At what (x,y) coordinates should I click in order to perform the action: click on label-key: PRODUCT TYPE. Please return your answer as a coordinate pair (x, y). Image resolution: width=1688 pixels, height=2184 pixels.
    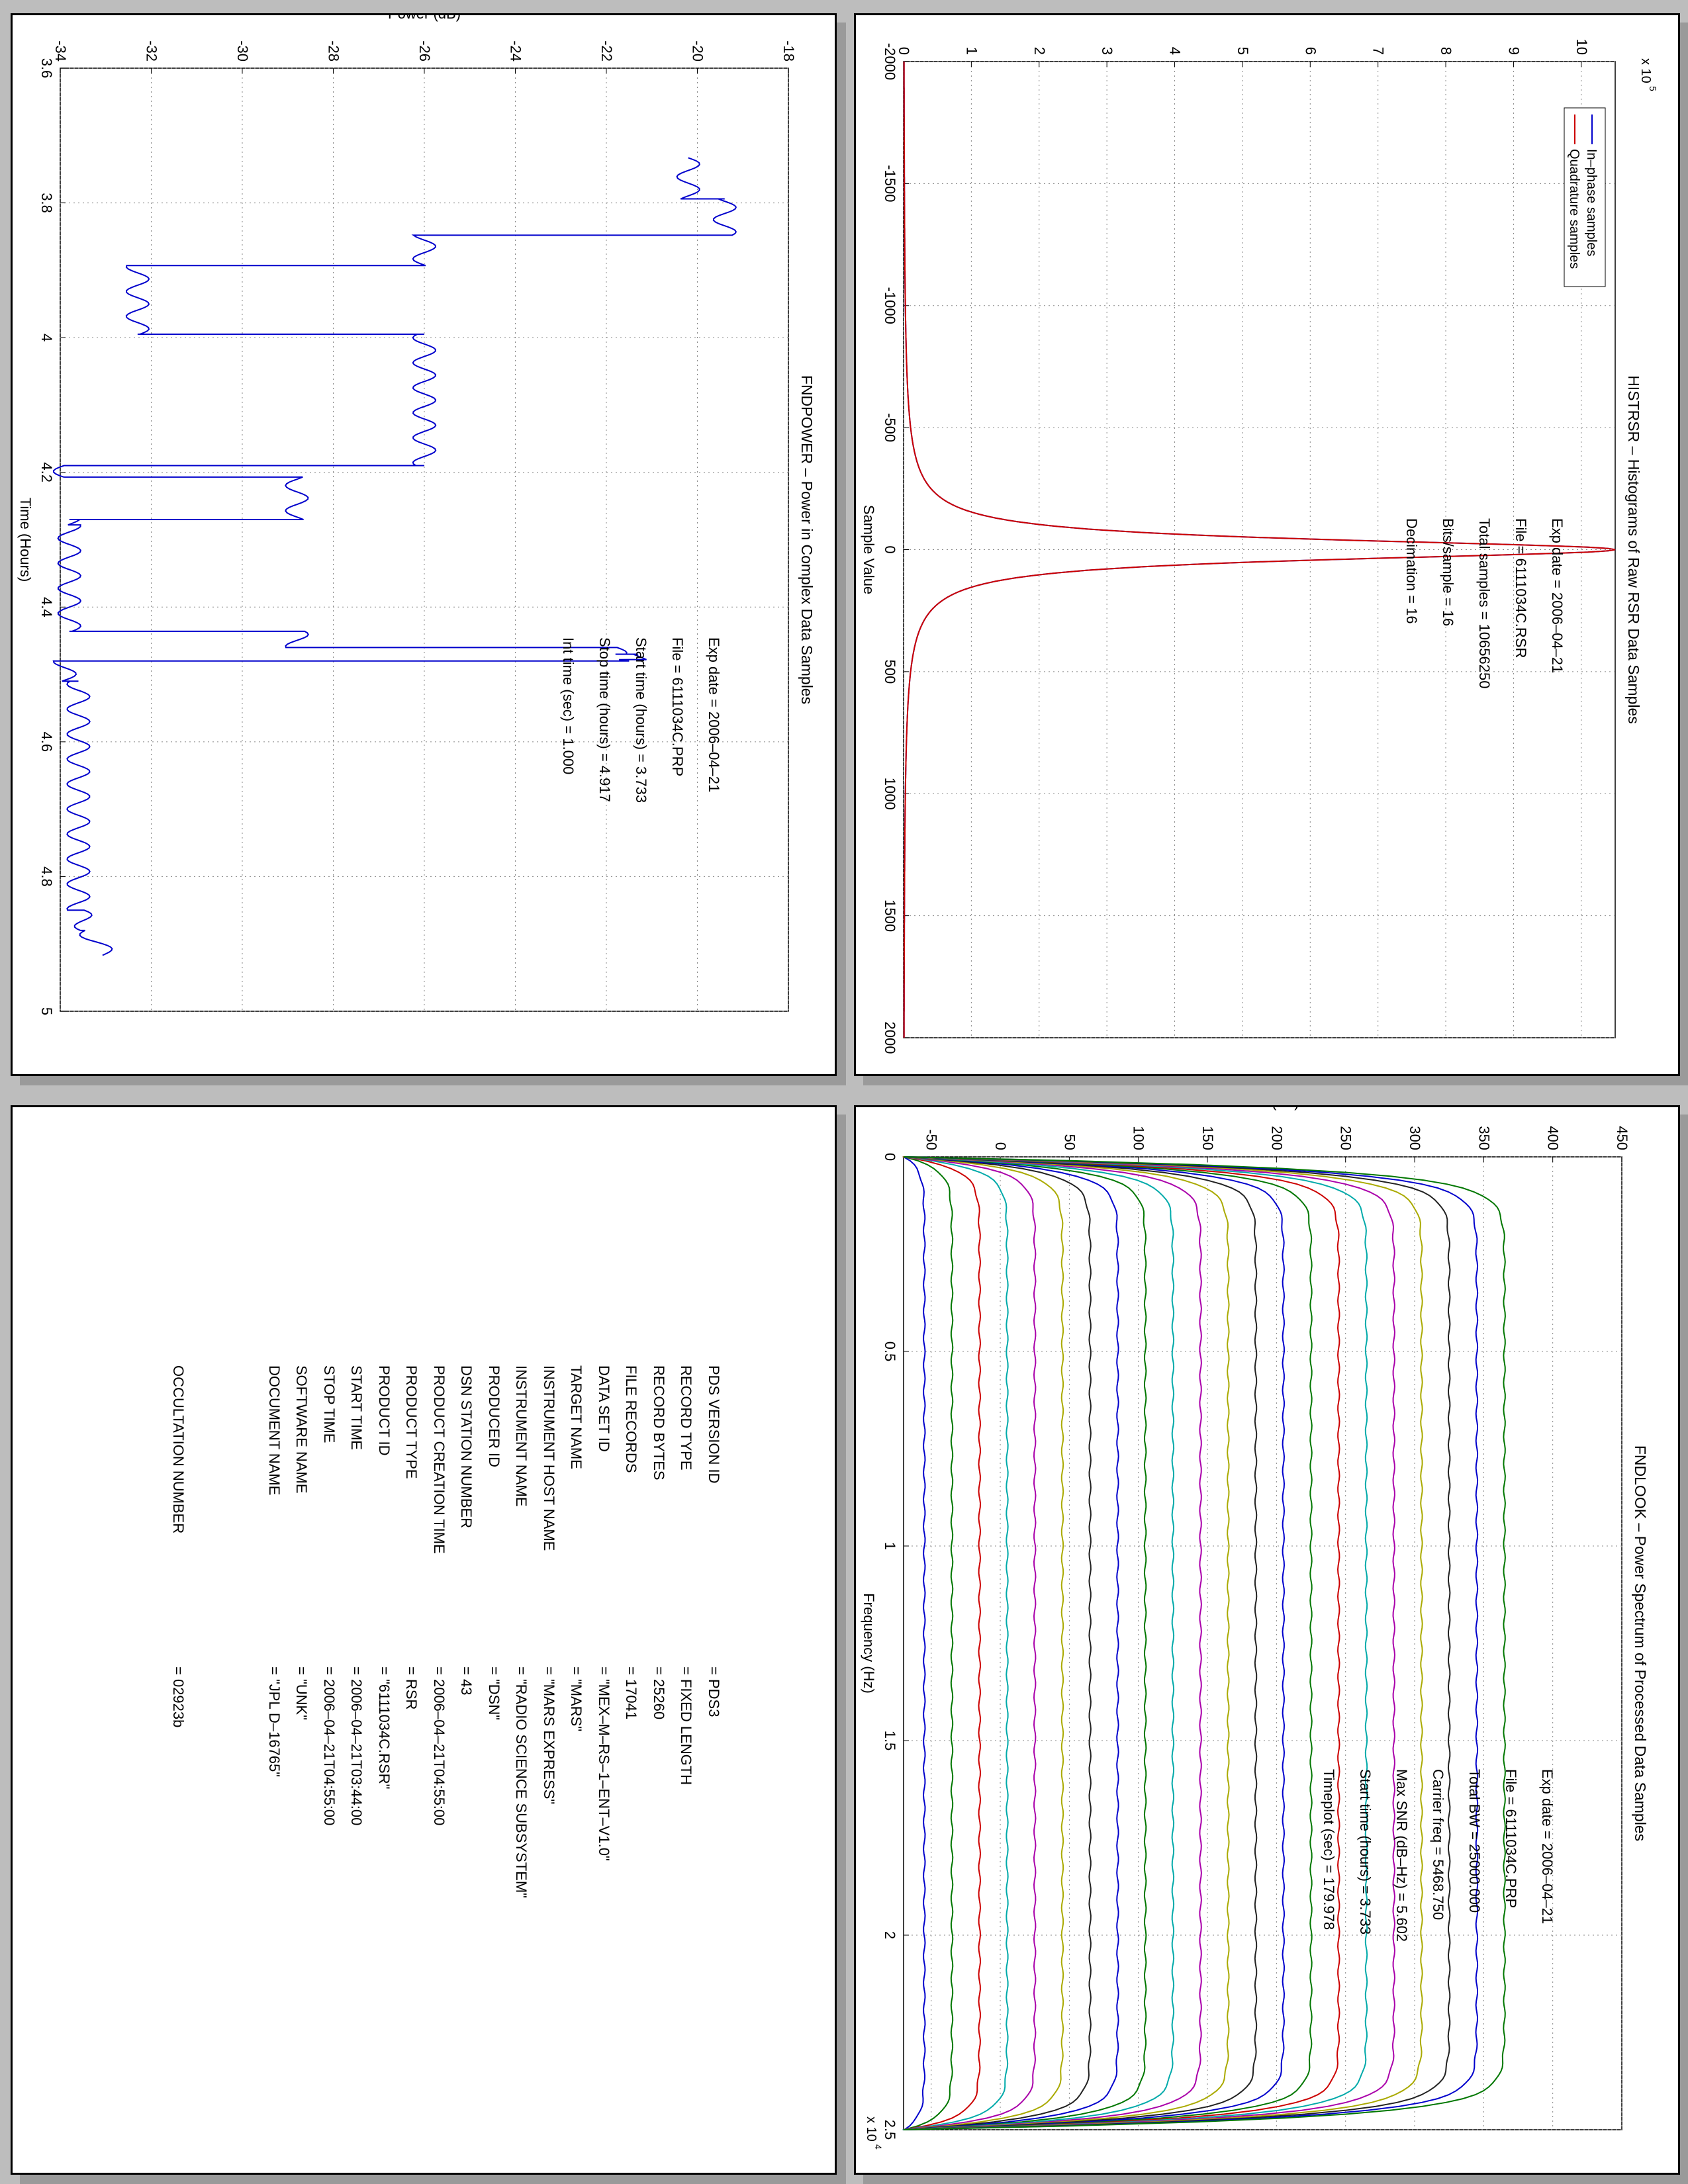
    Looking at the image, I should click on (411, 1422).